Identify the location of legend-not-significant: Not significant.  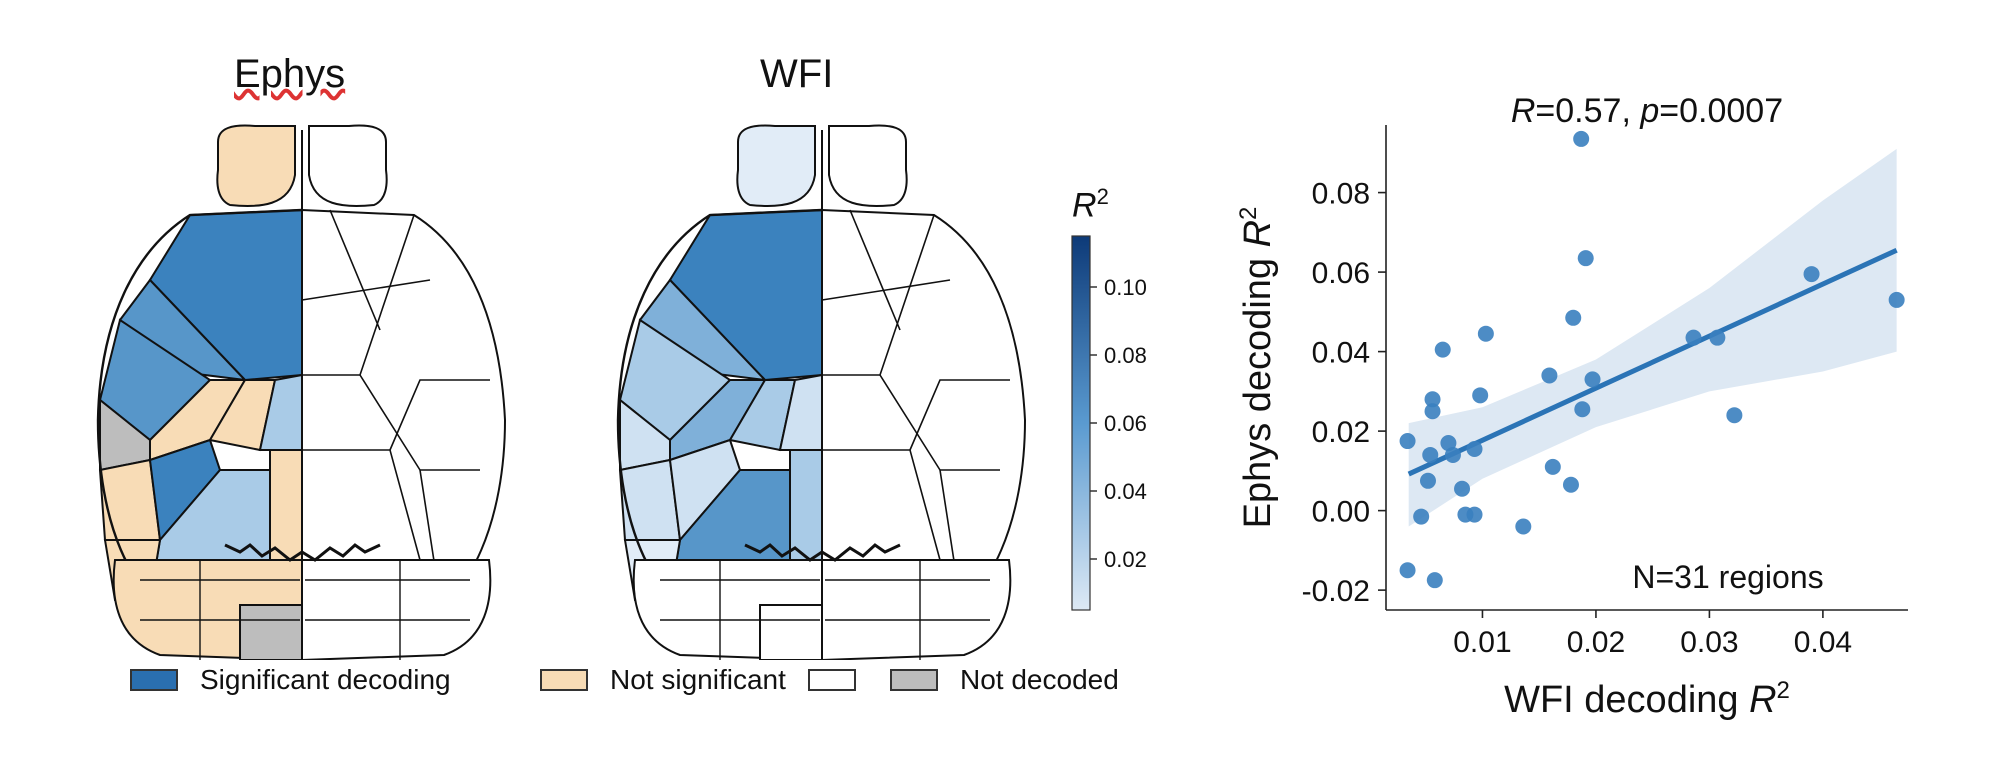
(709, 680).